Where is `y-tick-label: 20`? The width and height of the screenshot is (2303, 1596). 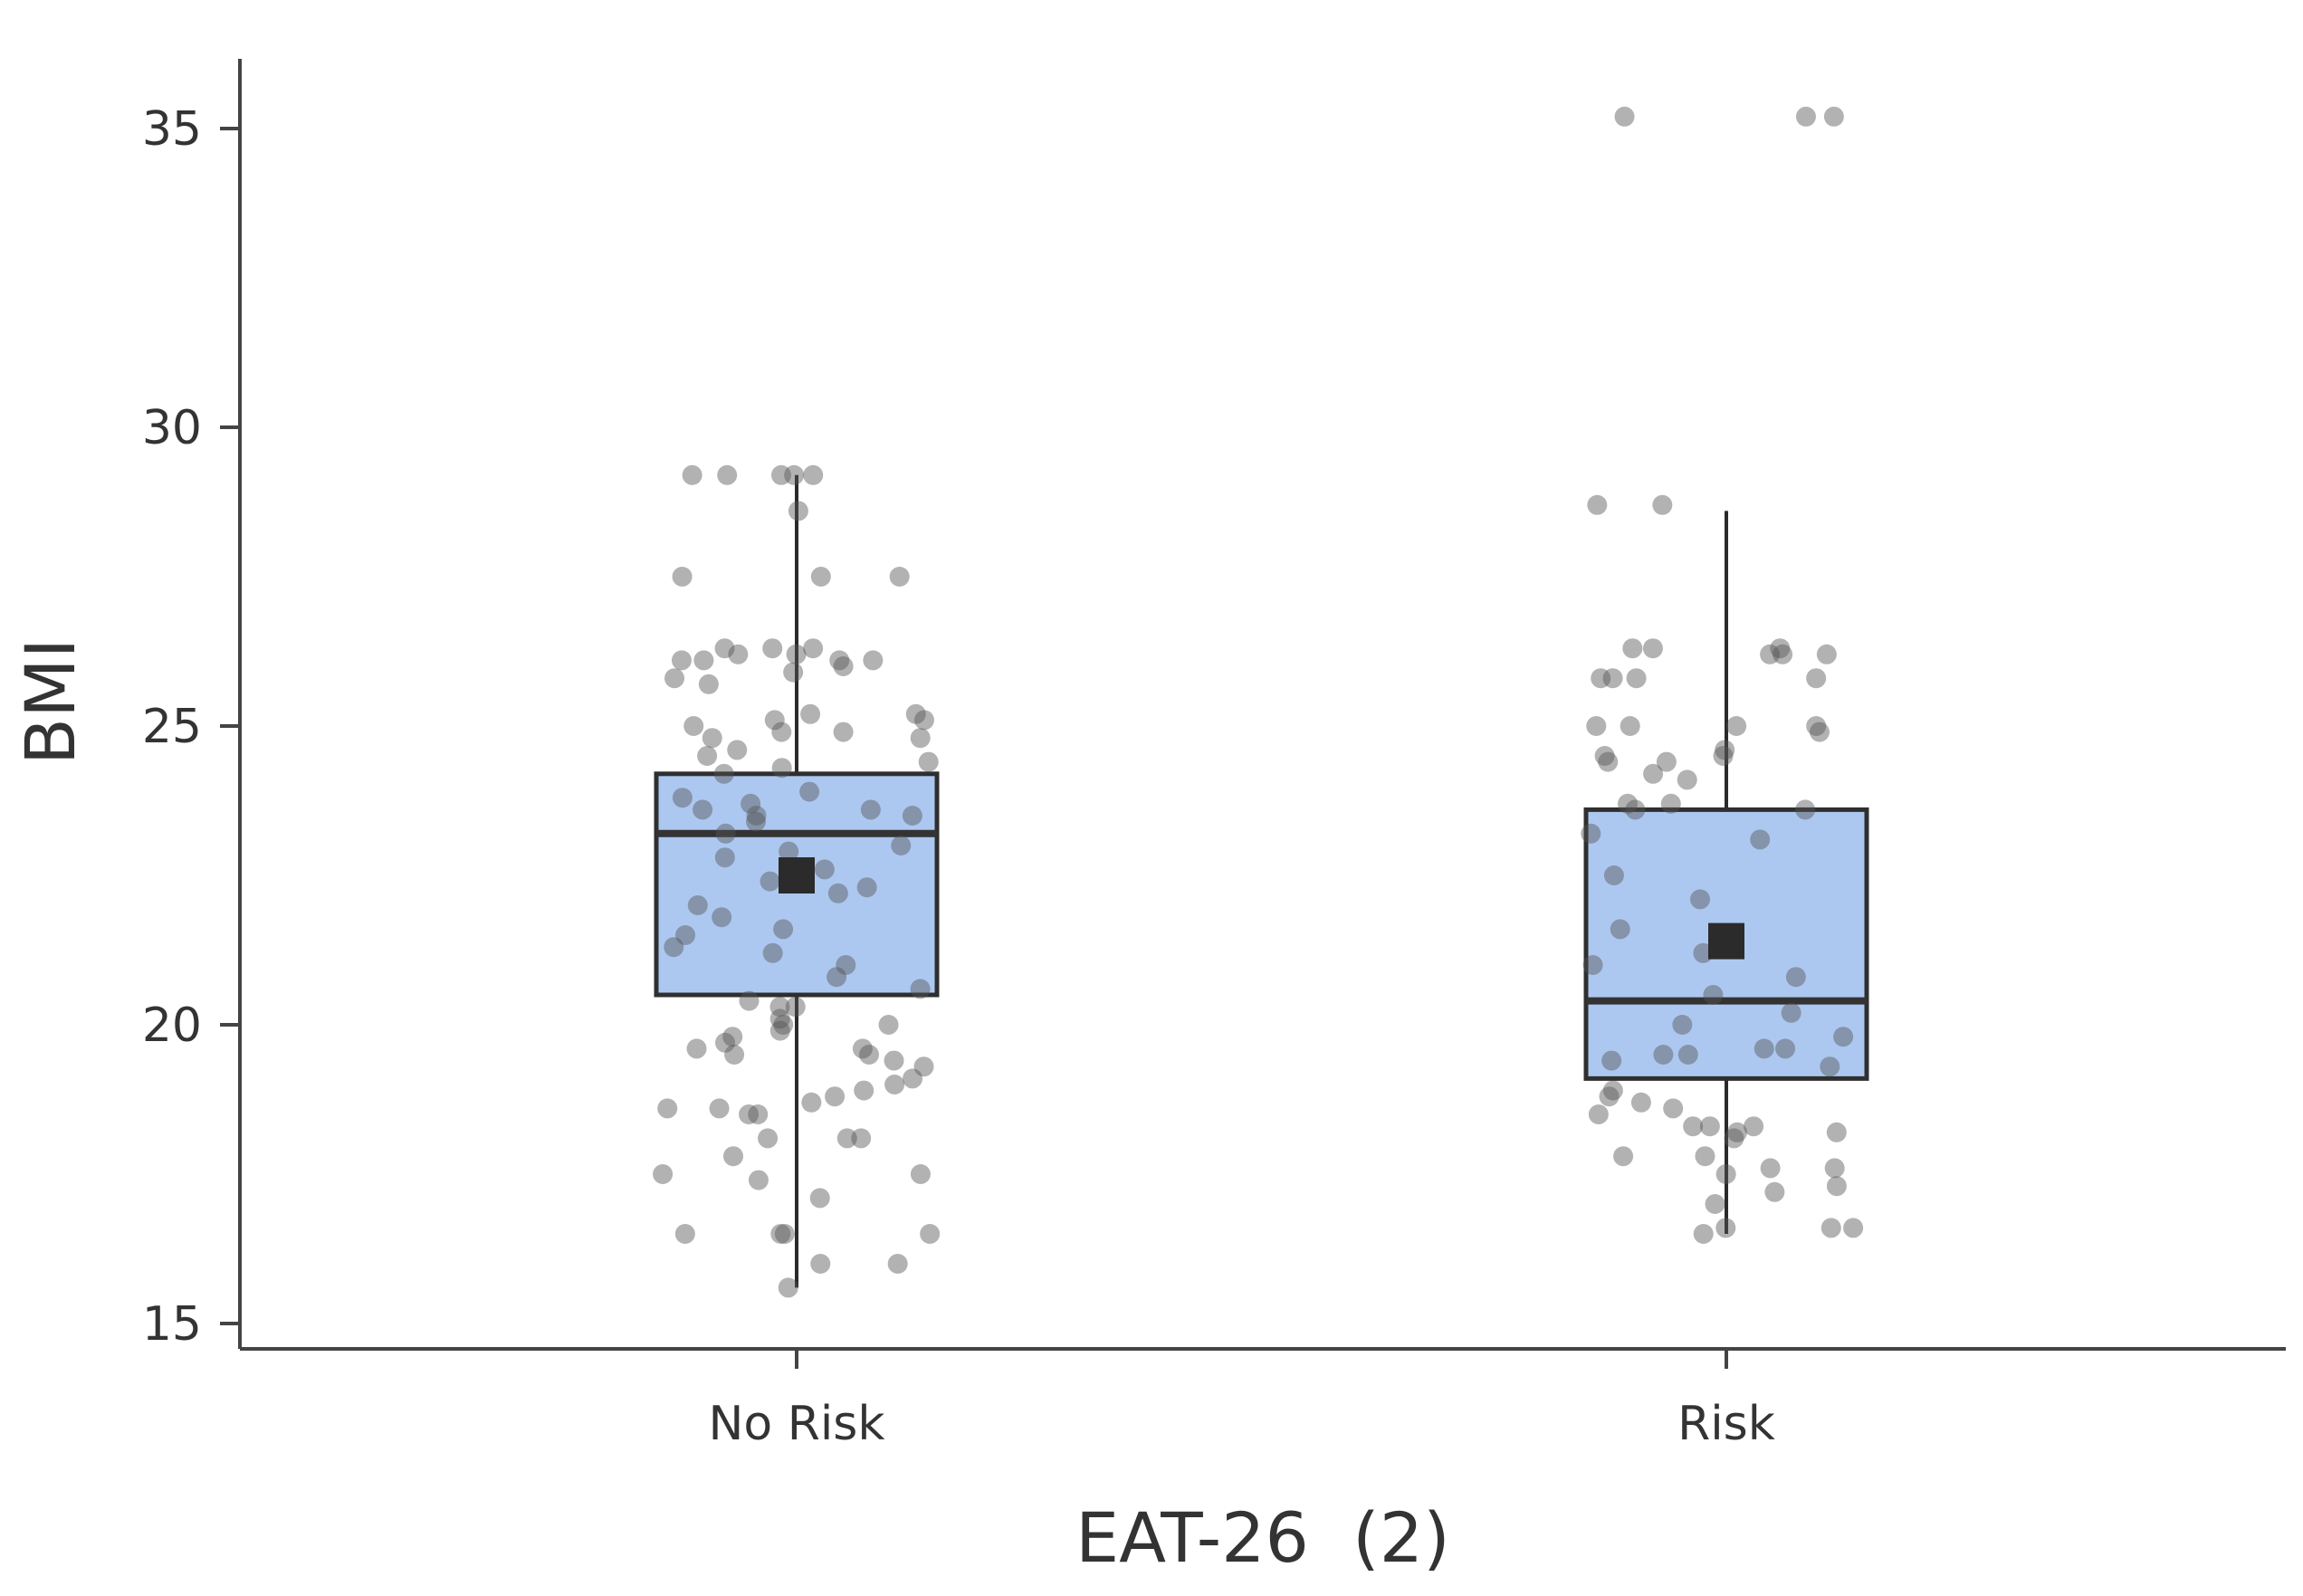 y-tick-label: 20 is located at coordinates (172, 1026).